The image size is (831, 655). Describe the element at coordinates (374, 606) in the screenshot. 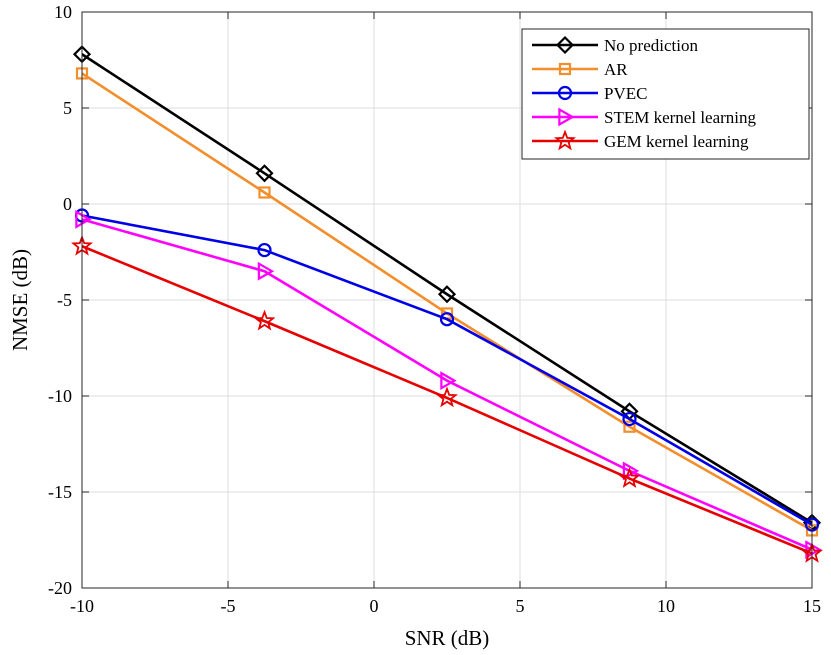

I see `x-tick-label: 0` at that location.